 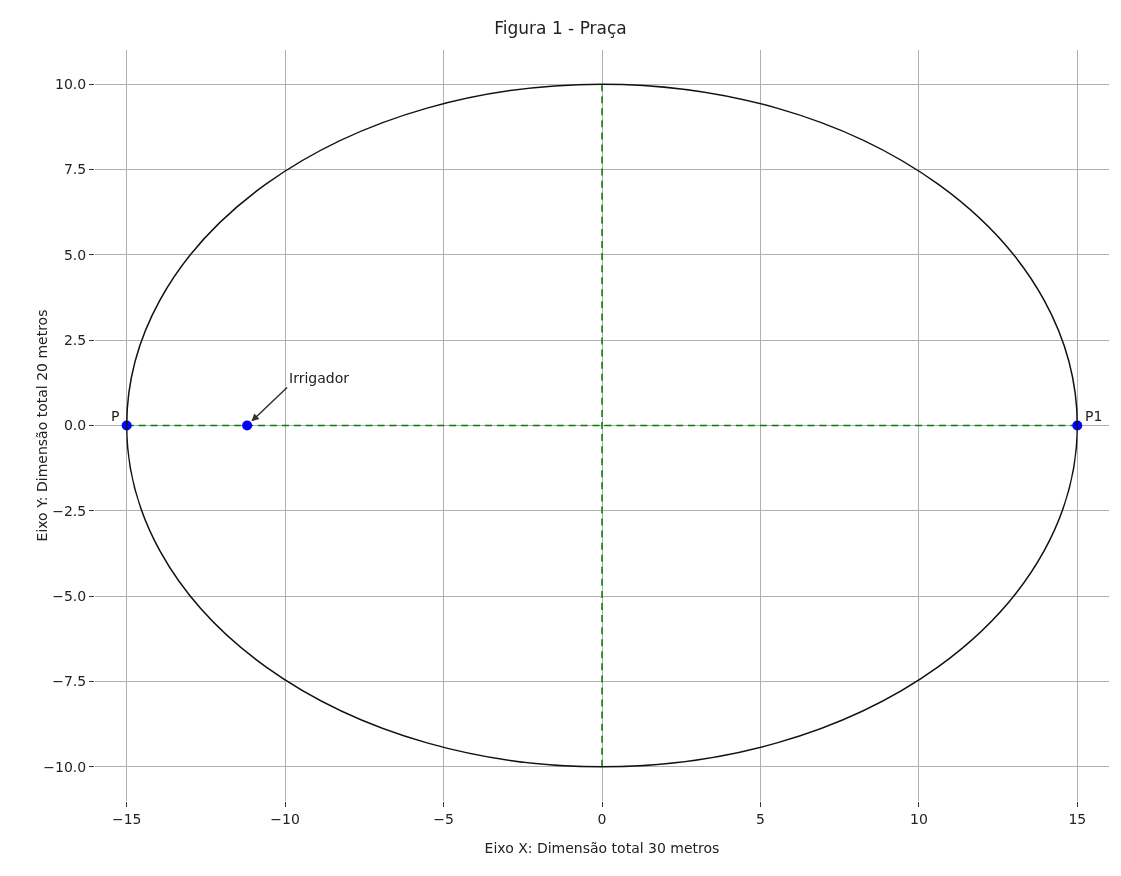 I want to click on y-tick-label: 0.0, so click(x=75, y=425).